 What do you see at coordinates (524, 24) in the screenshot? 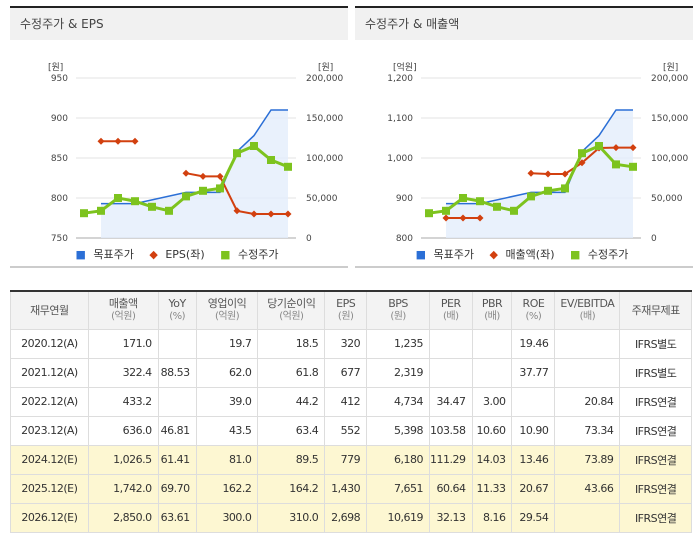
I see `panel-title: 수정주가 & 매출액` at bounding box center [524, 24].